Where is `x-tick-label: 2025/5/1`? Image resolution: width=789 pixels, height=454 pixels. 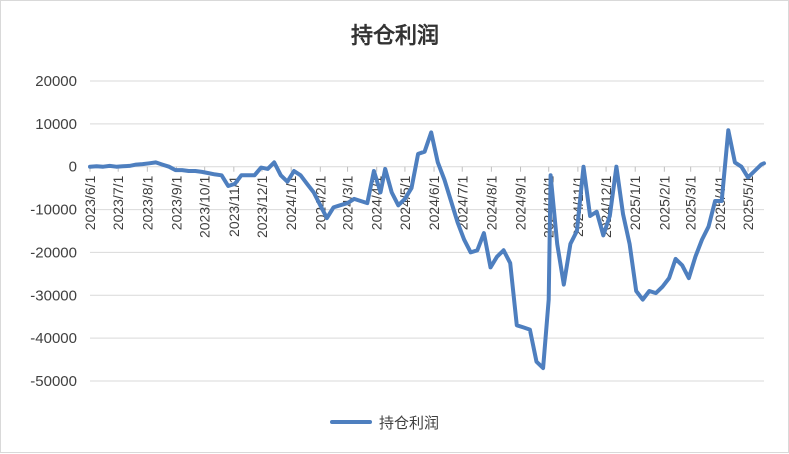
x-tick-label: 2025/5/1 is located at coordinates (748, 203).